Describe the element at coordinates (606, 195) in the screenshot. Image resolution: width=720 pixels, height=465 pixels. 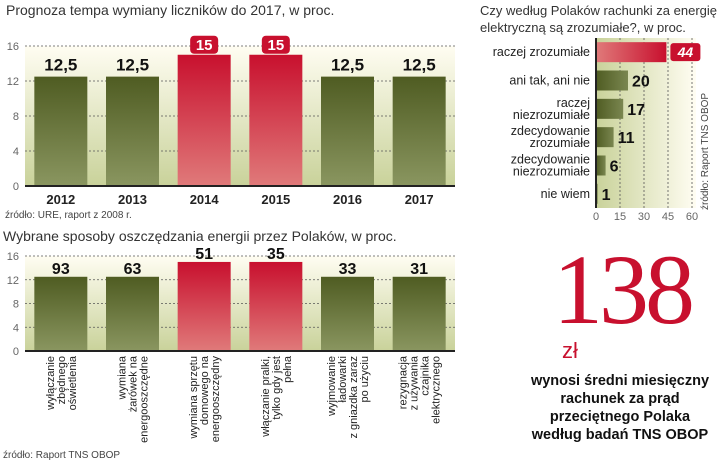
I see `value-label: 1` at that location.